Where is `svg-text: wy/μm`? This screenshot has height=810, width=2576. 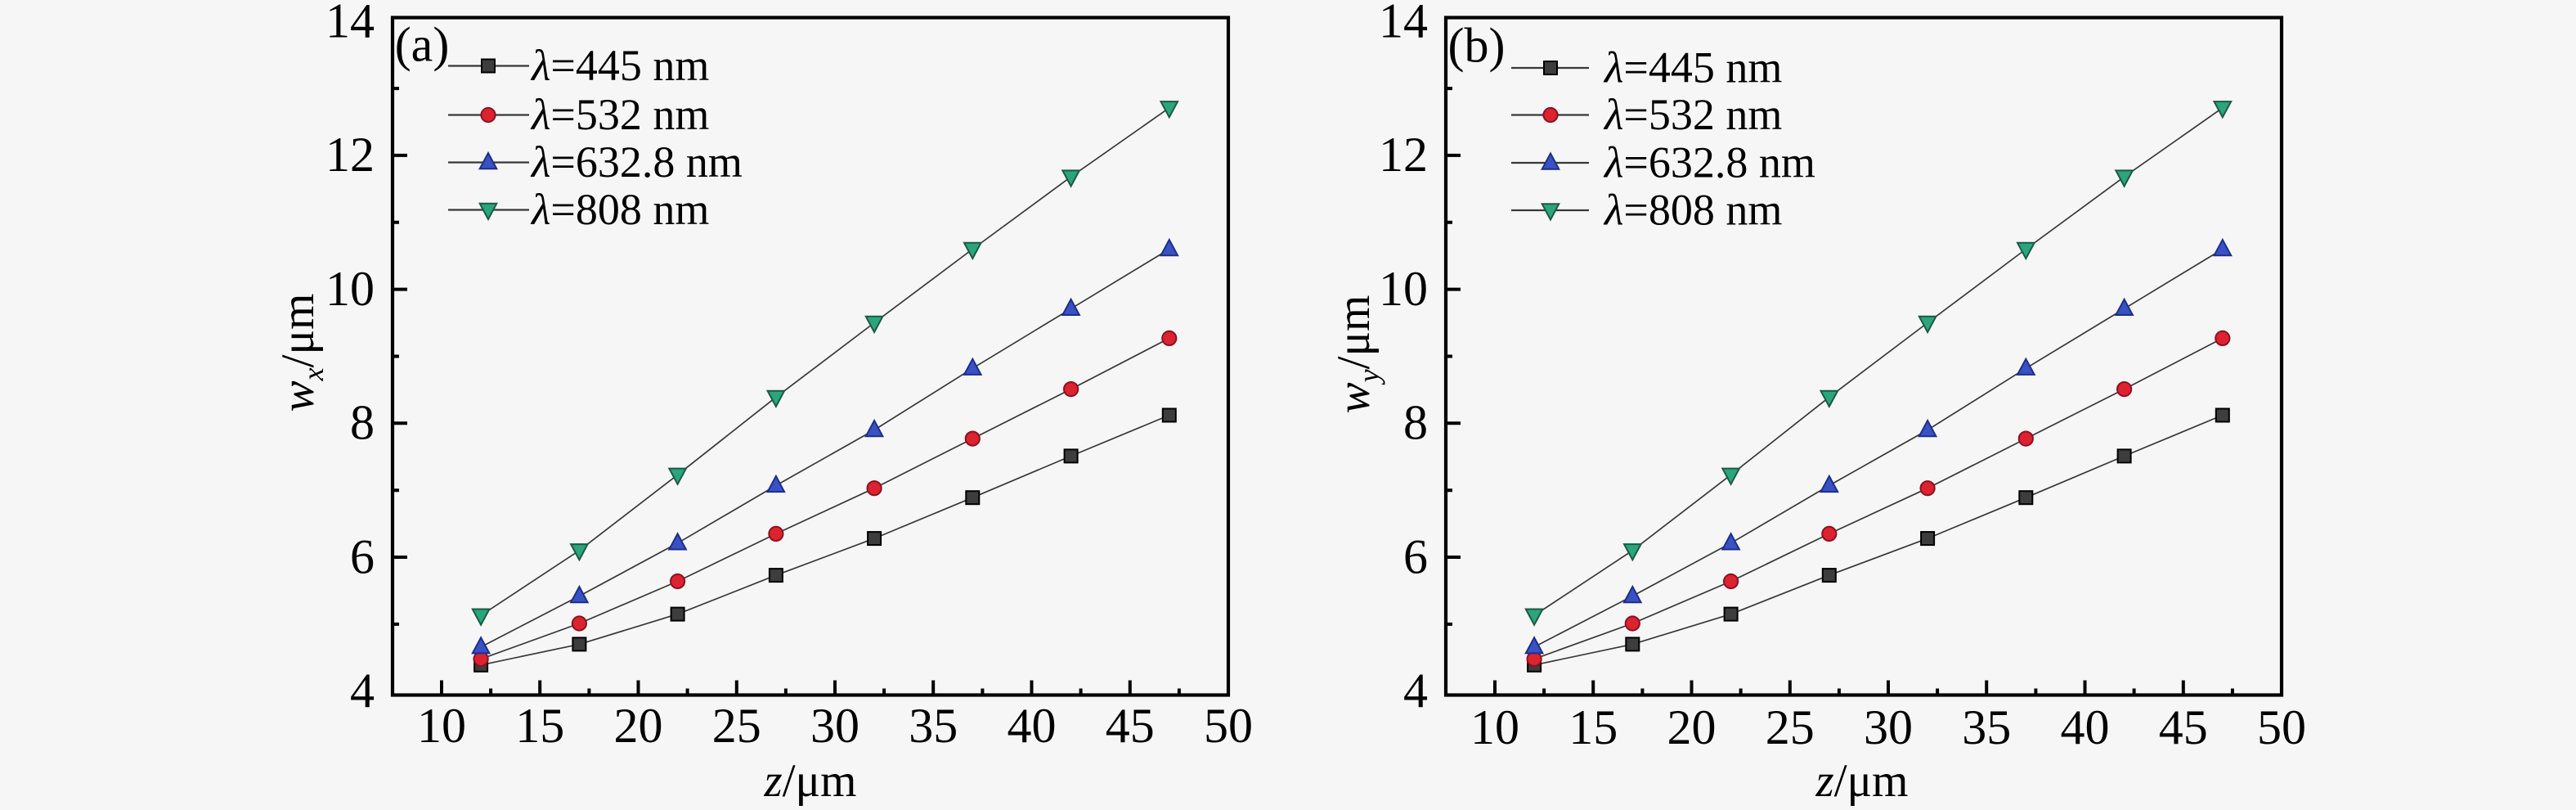
svg-text: wy/μm is located at coordinates (1356, 355).